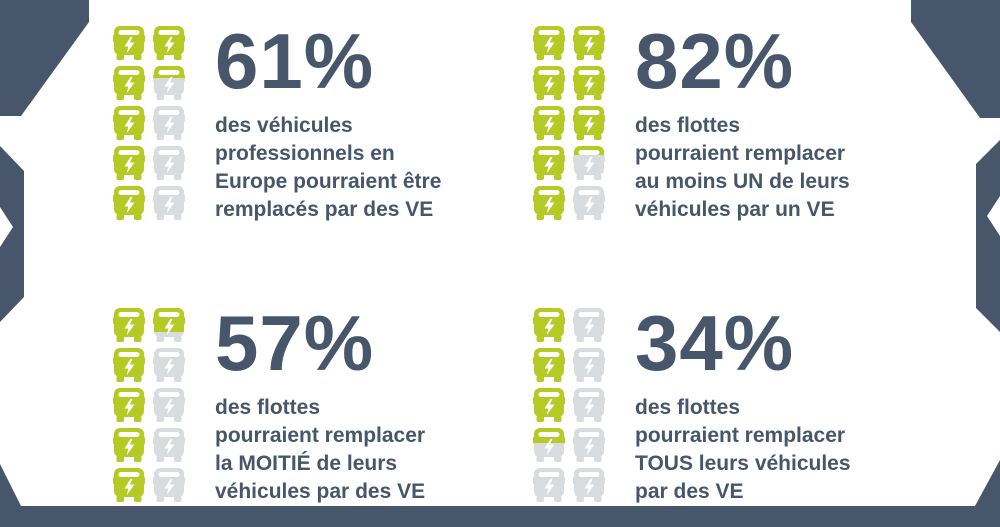 The width and height of the screenshot is (1000, 527). I want to click on frame-notch-left, so click(6, 227).